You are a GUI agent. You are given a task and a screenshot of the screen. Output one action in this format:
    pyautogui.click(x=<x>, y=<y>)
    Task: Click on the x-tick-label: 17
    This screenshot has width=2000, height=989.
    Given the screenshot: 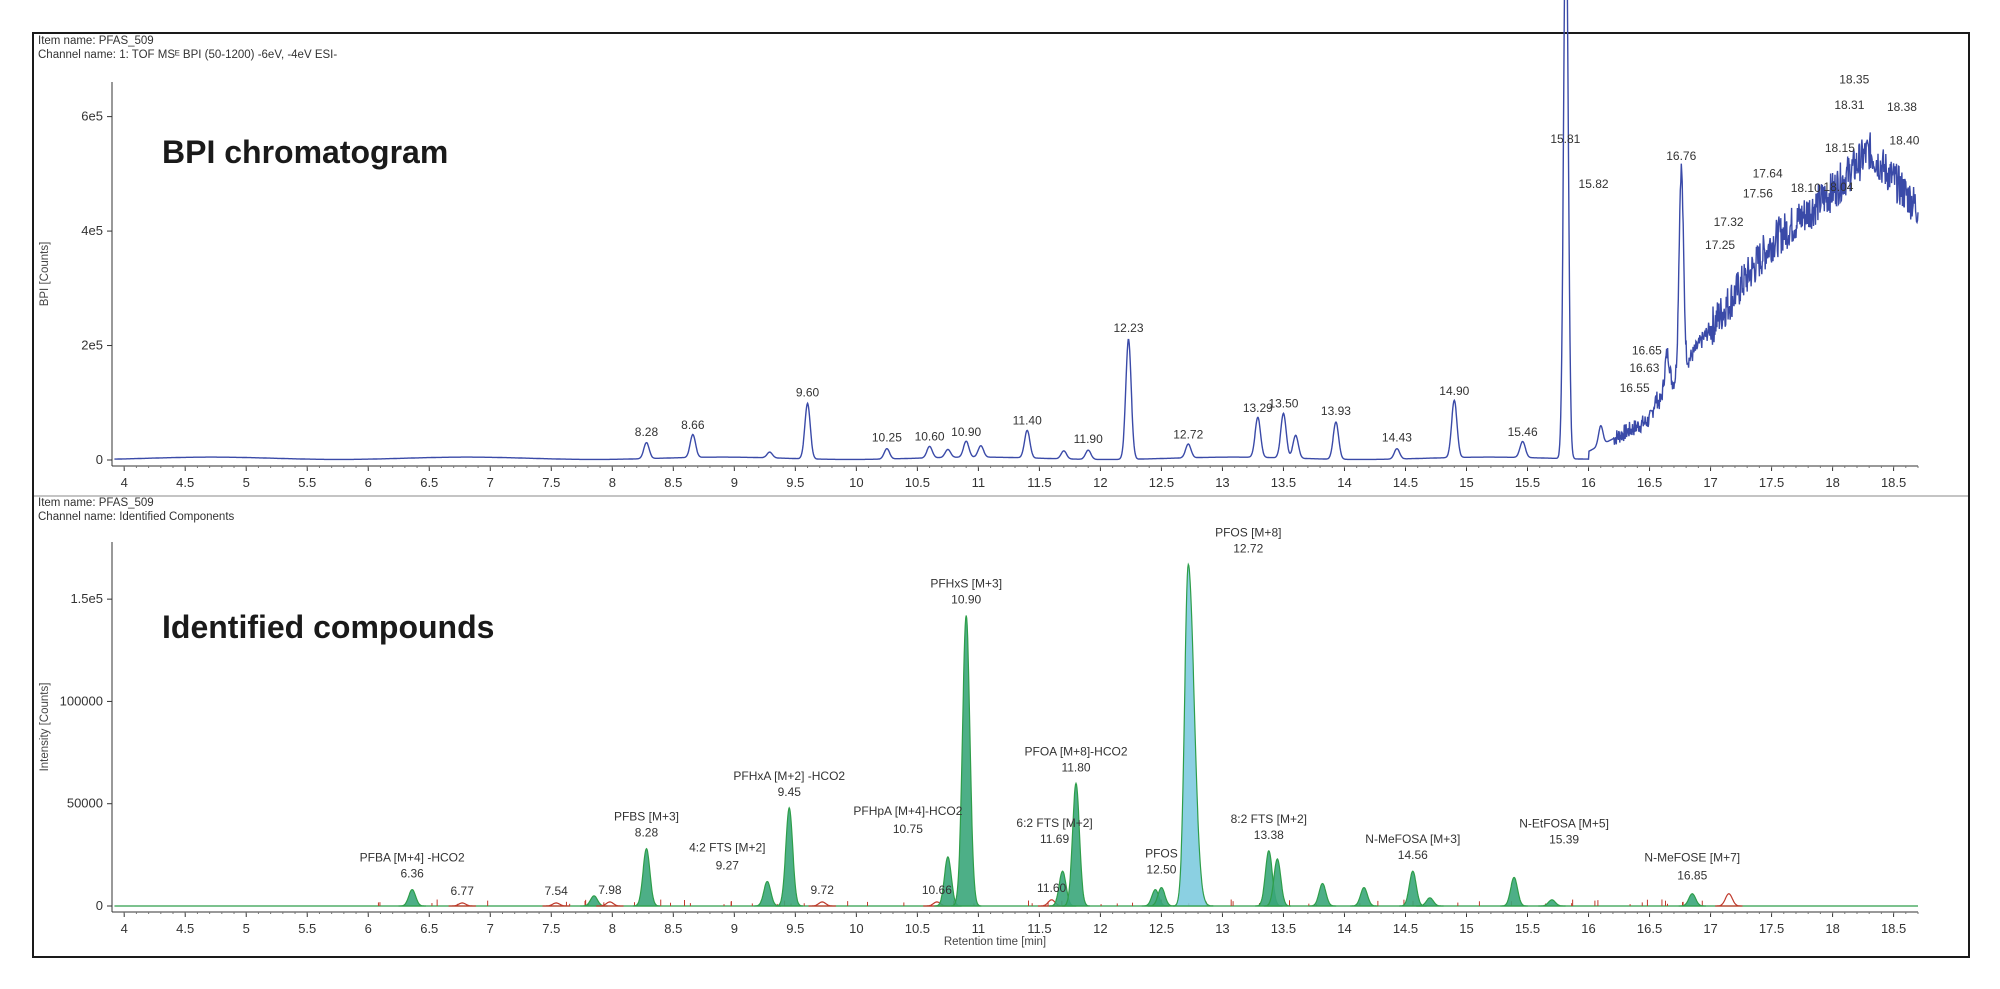 What is the action you would take?
    pyautogui.click(x=1710, y=928)
    